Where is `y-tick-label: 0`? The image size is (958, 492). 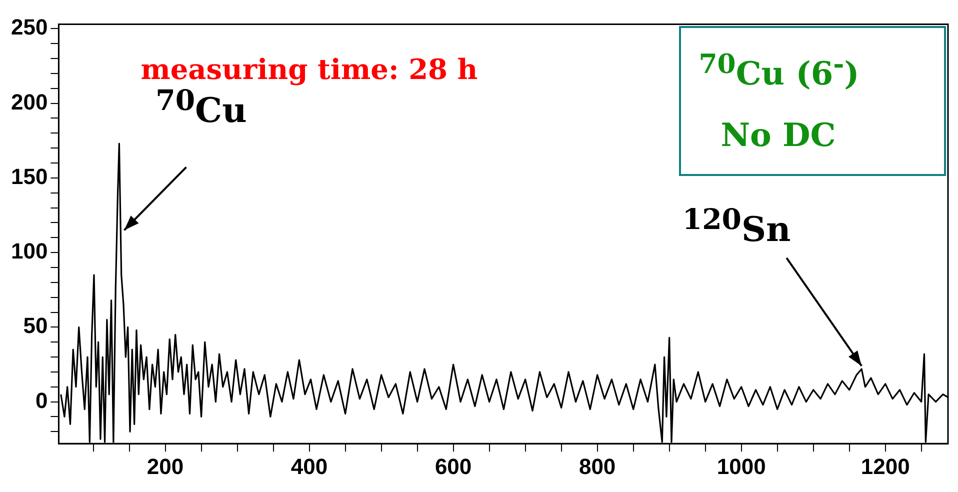 y-tick-label: 0 is located at coordinates (41, 400).